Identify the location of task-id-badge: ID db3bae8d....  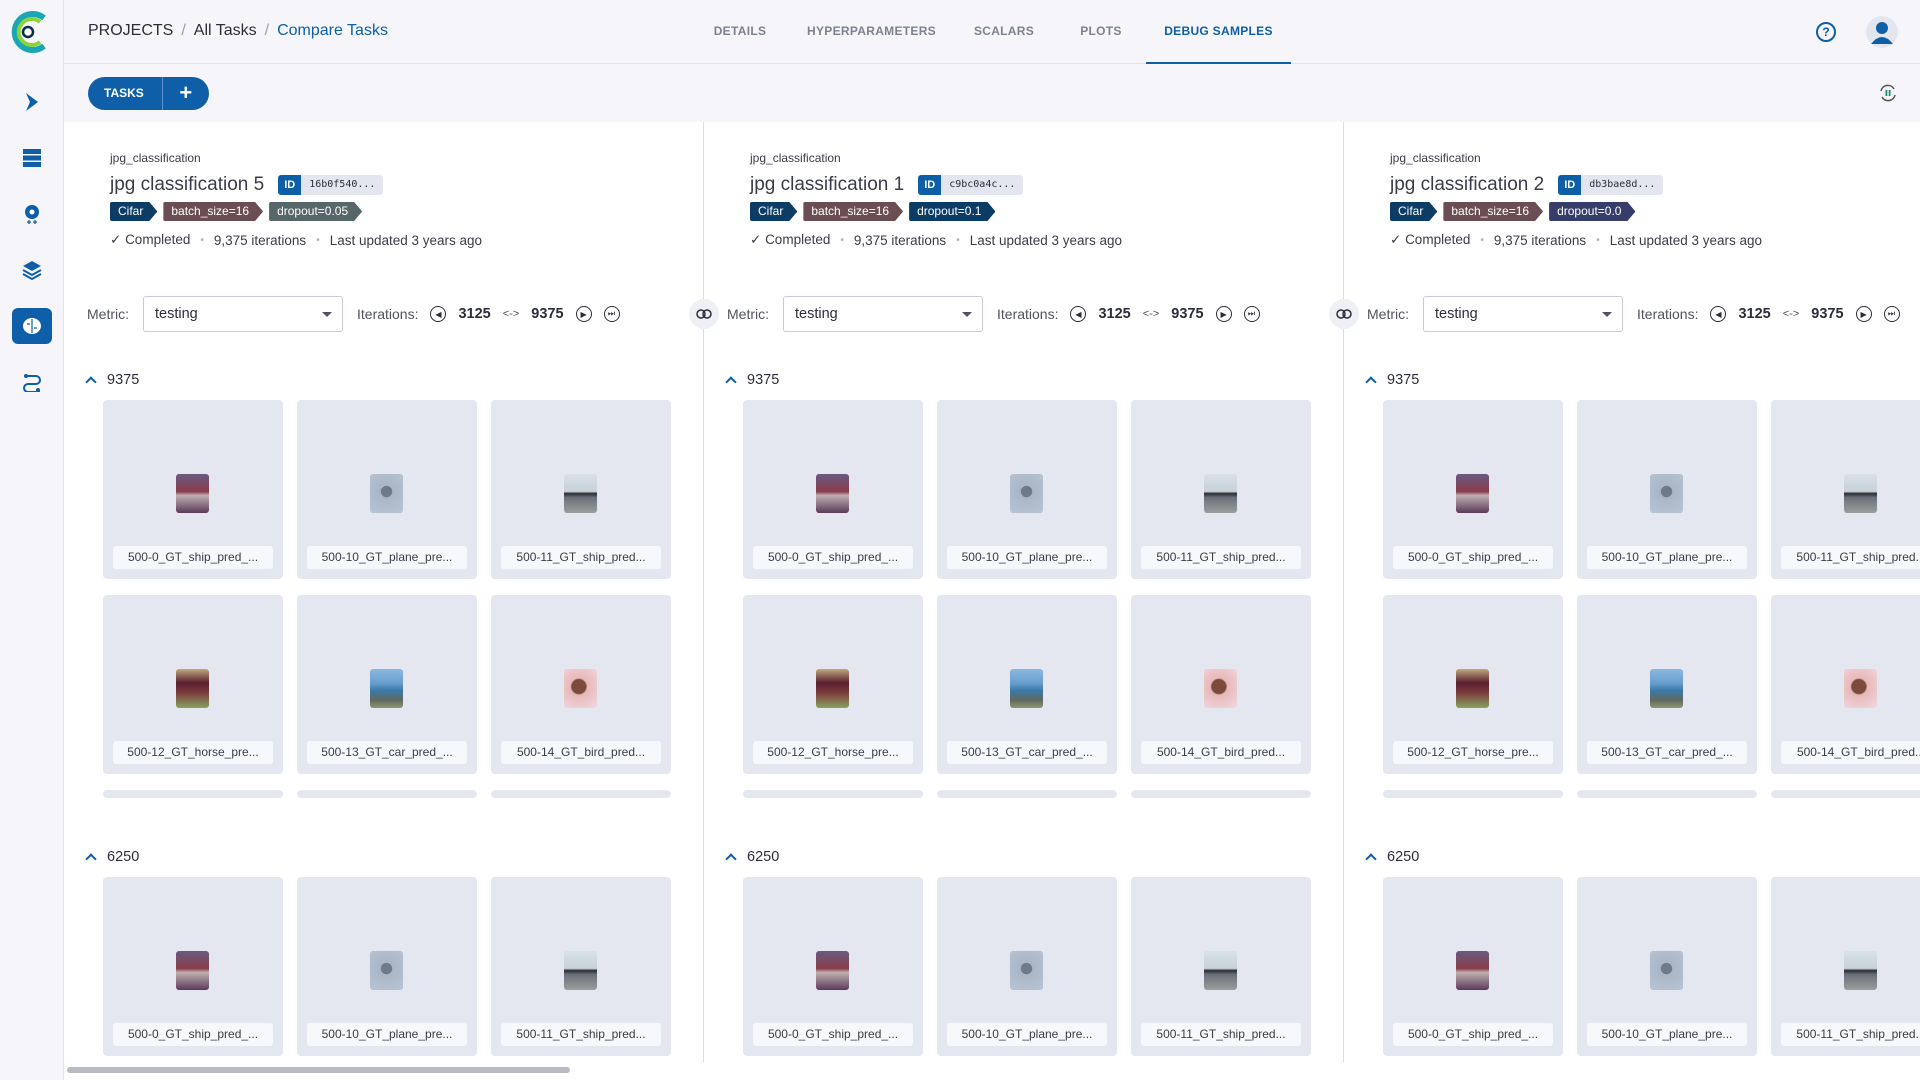
(1611, 185).